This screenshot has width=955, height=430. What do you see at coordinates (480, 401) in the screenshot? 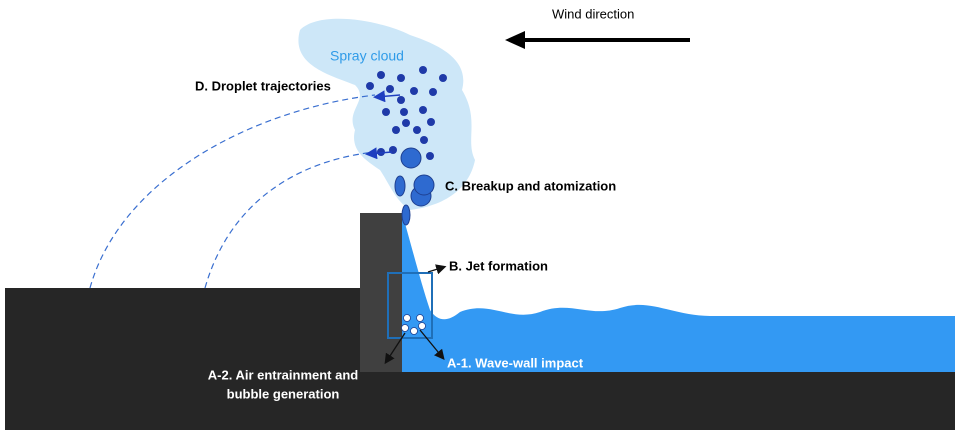
I see `ground-bottom` at bounding box center [480, 401].